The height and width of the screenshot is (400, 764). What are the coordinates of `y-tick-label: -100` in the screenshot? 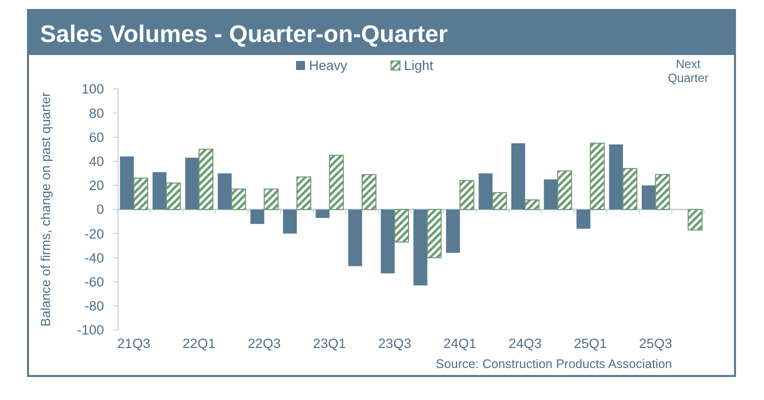 It's located at (90, 330).